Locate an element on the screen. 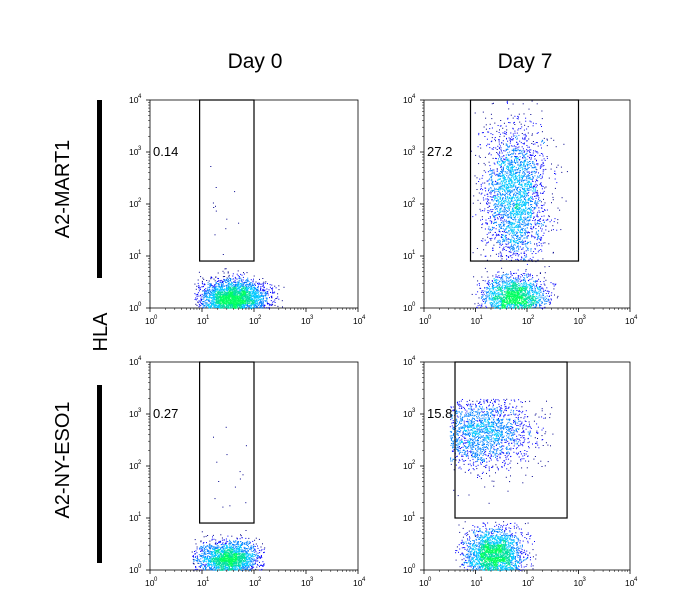 The width and height of the screenshot is (677, 602). panel-a2-mart1-day-7: 27.210 010 010 110 110 210 210 310 310 410 4 is located at coordinates (520, 210).